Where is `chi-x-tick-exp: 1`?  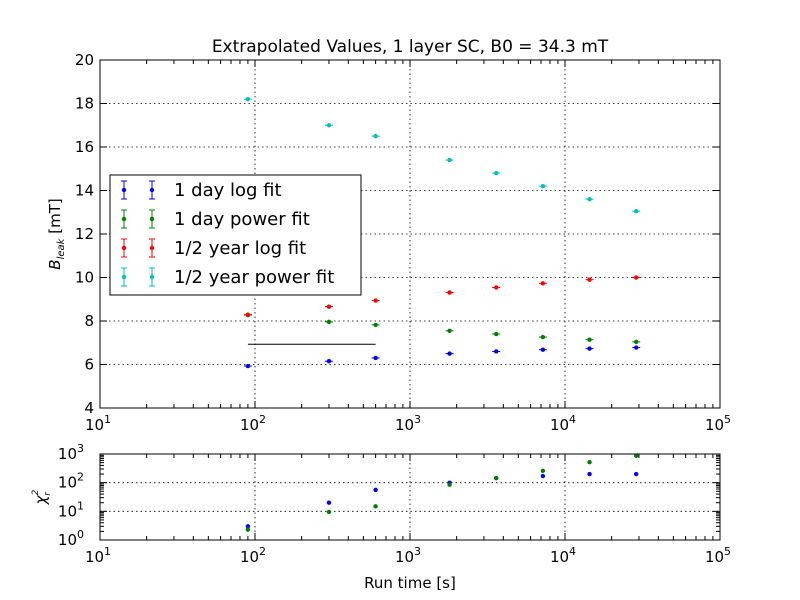 chi-x-tick-exp: 1 is located at coordinates (107, 551).